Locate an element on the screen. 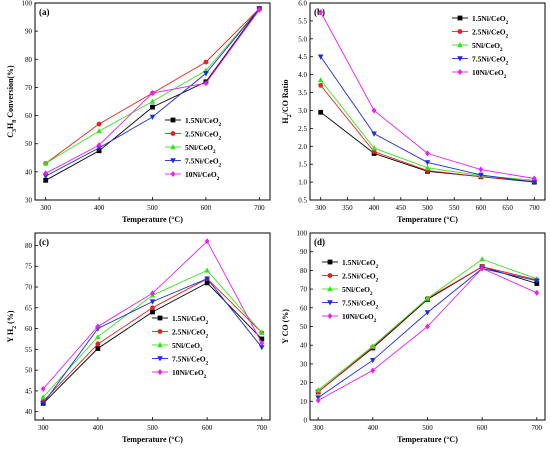 This screenshot has height=457, width=550. y-tick-label: 100 is located at coordinates (302, 234).